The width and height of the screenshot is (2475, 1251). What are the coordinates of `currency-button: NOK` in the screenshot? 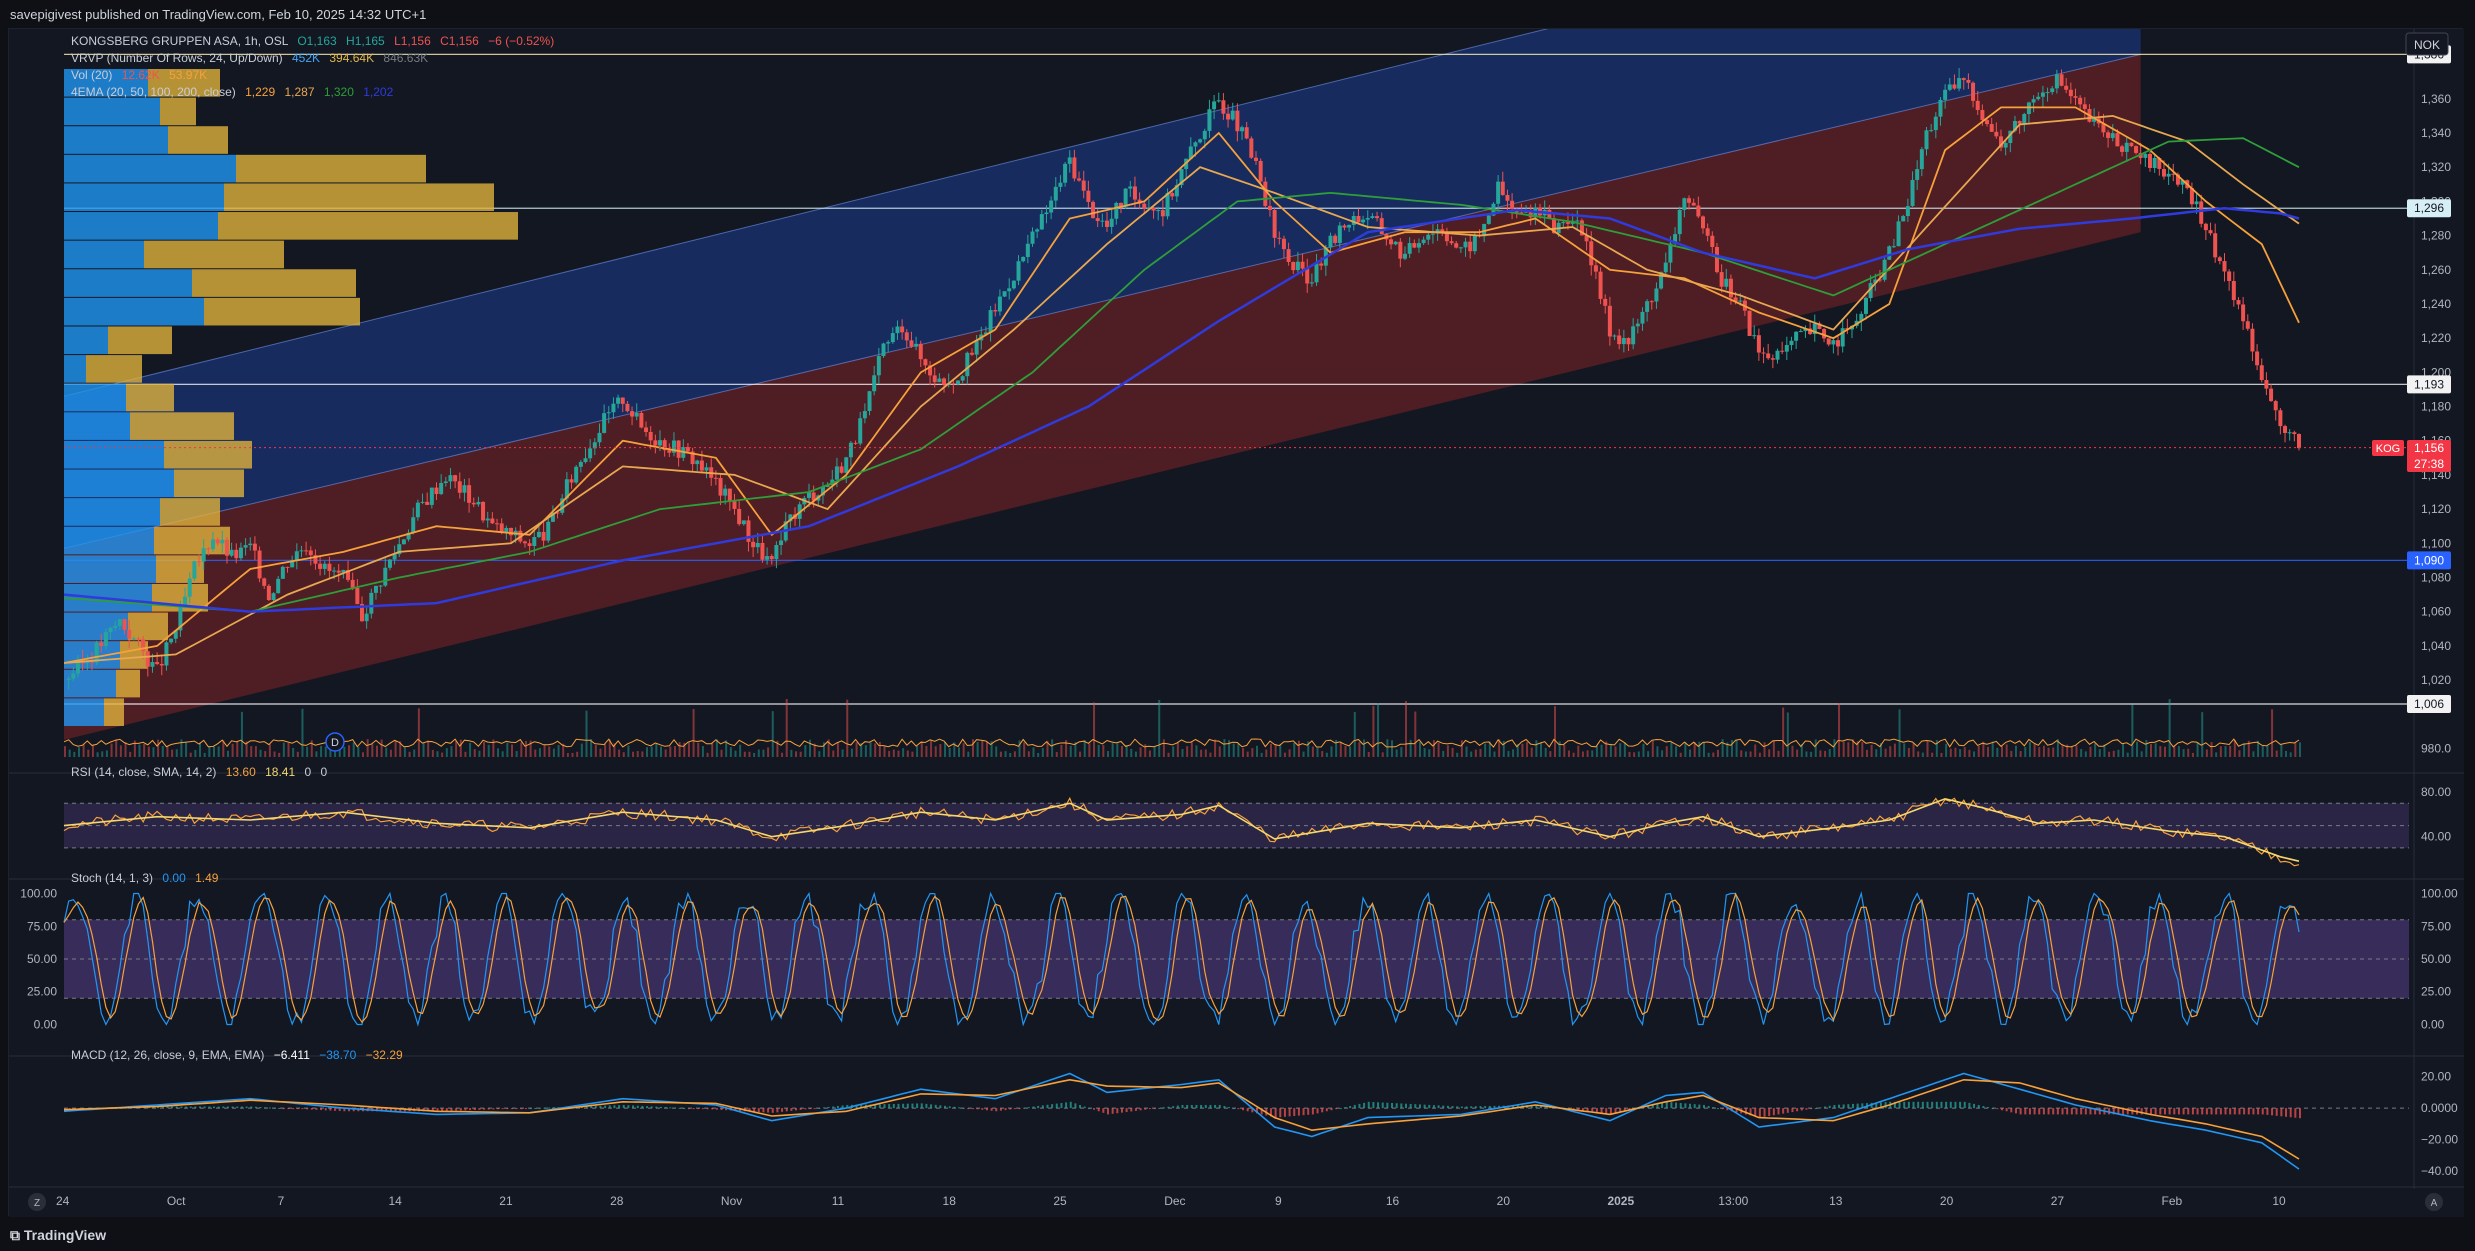 It's located at (2427, 44).